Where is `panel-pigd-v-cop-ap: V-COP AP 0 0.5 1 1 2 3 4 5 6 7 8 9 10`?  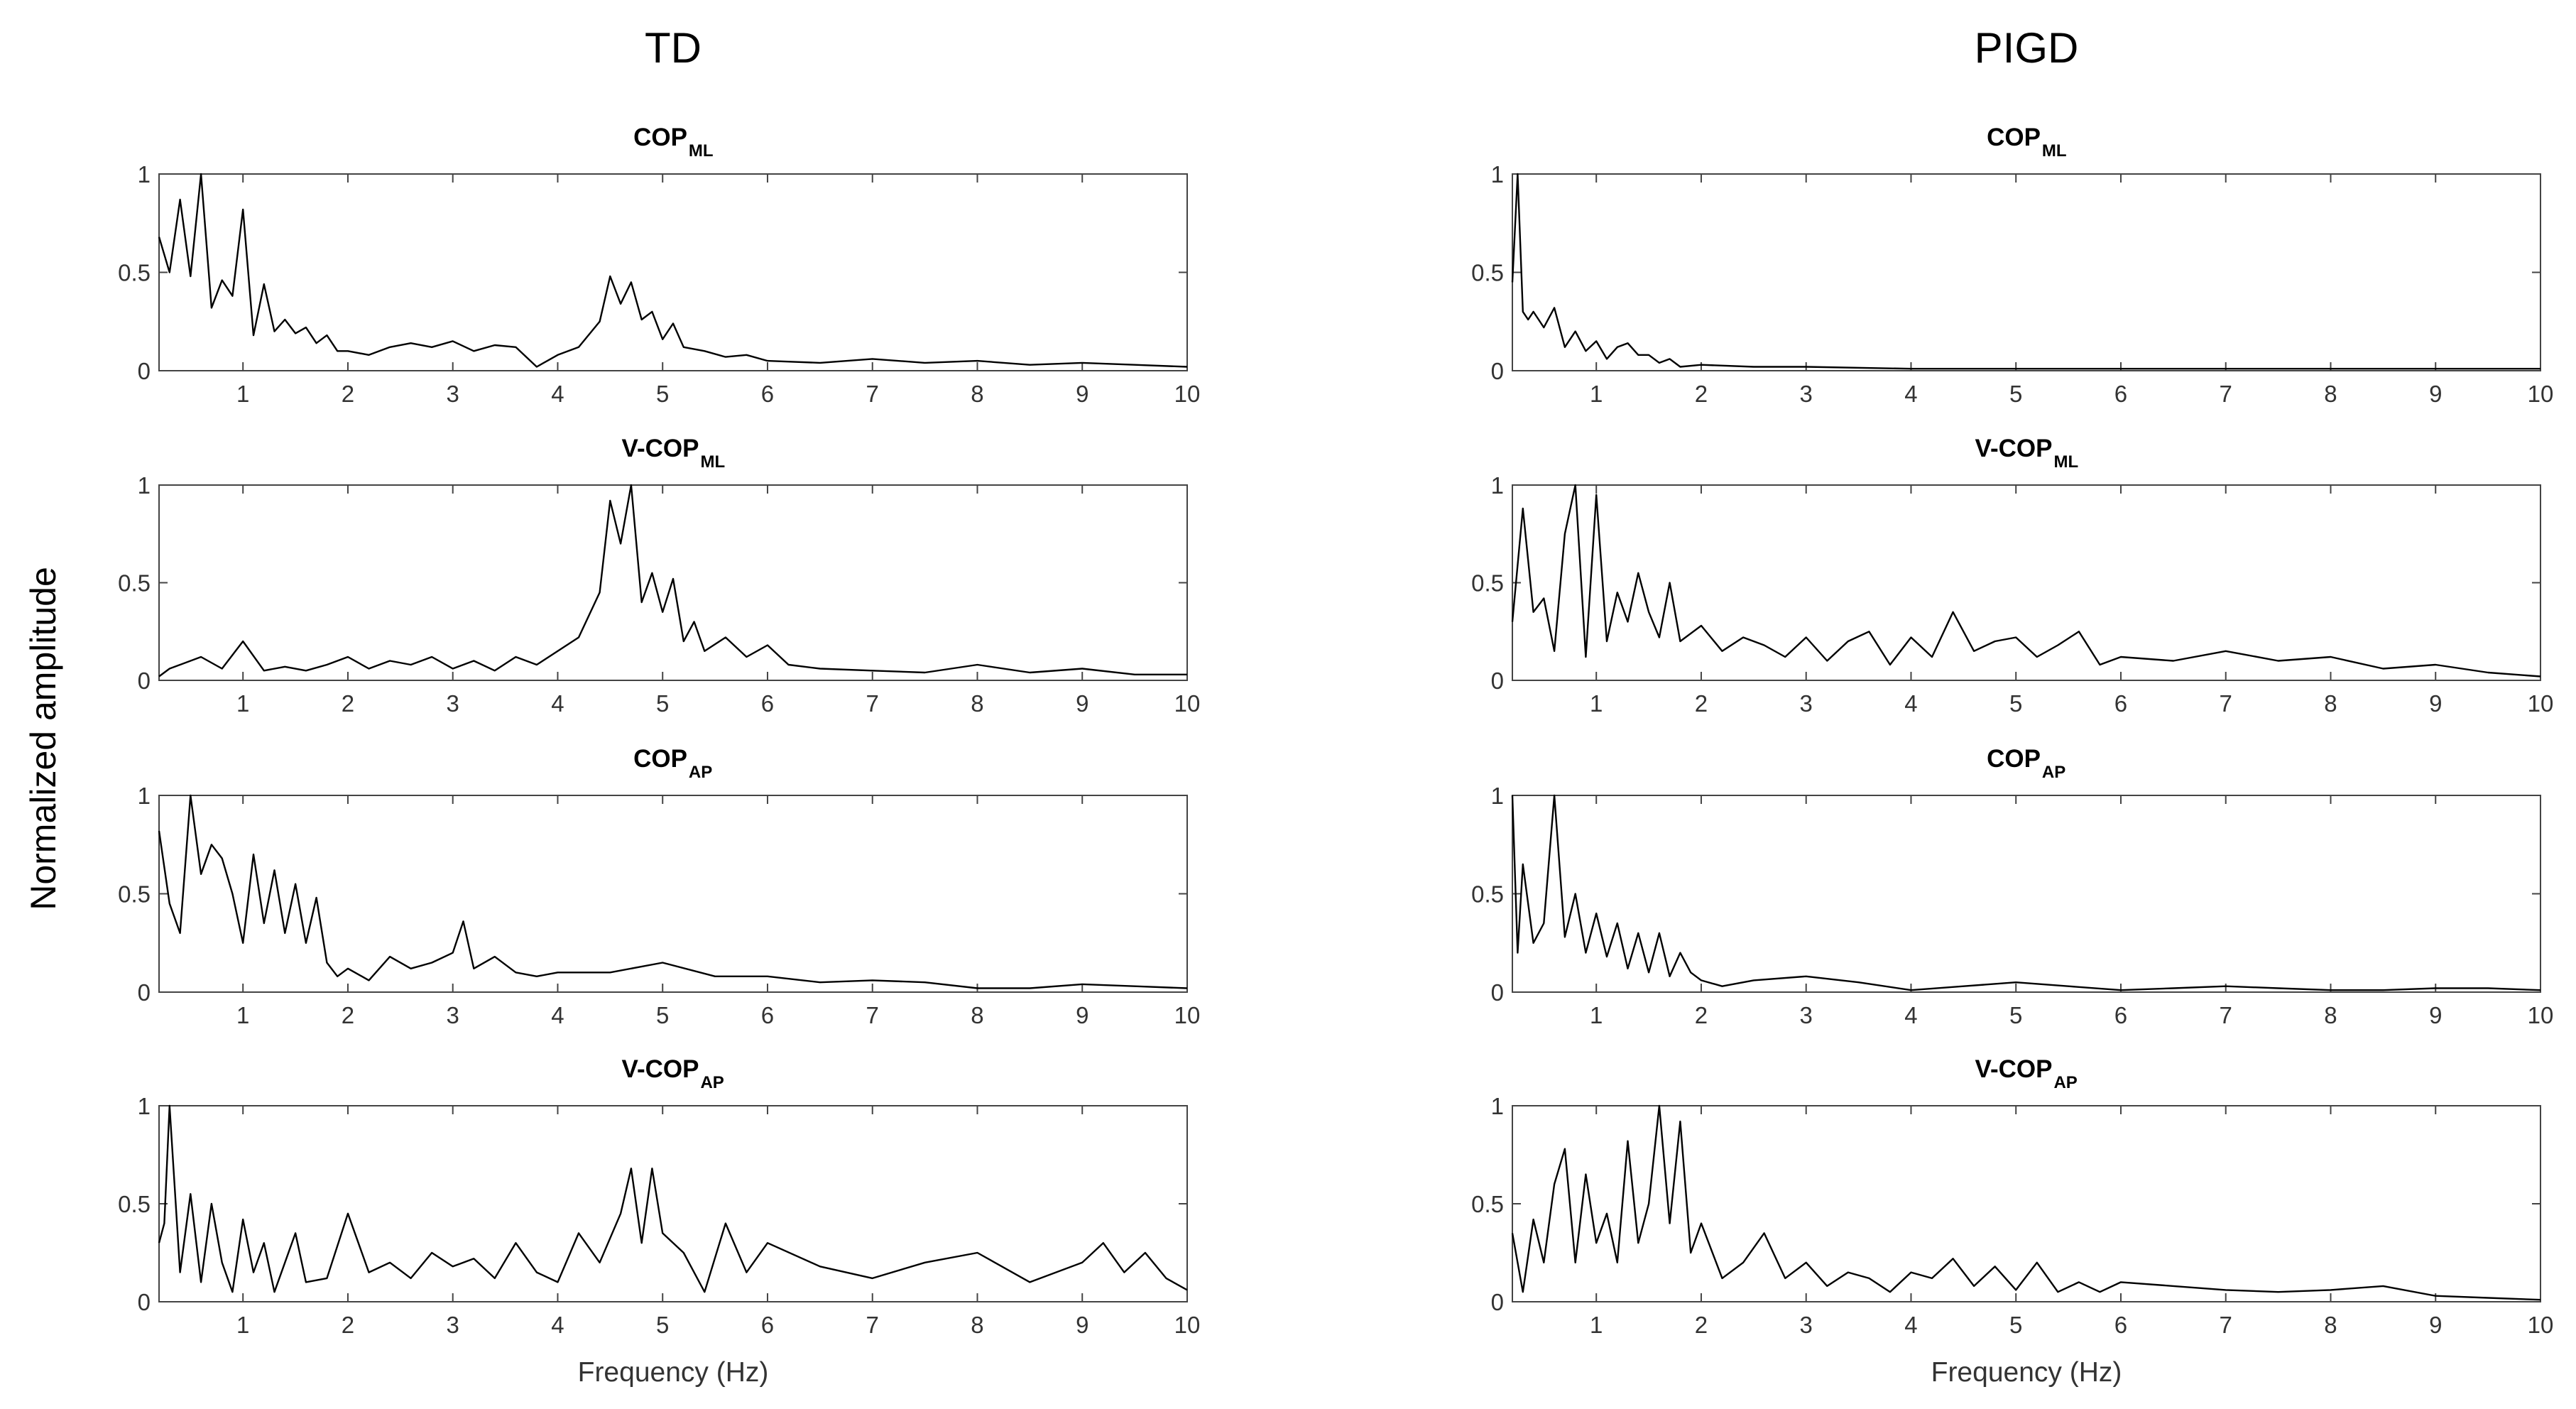 panel-pigd-v-cop-ap: V-COP AP 0 0.5 1 1 2 3 4 5 6 7 8 9 10 is located at coordinates (2012, 1196).